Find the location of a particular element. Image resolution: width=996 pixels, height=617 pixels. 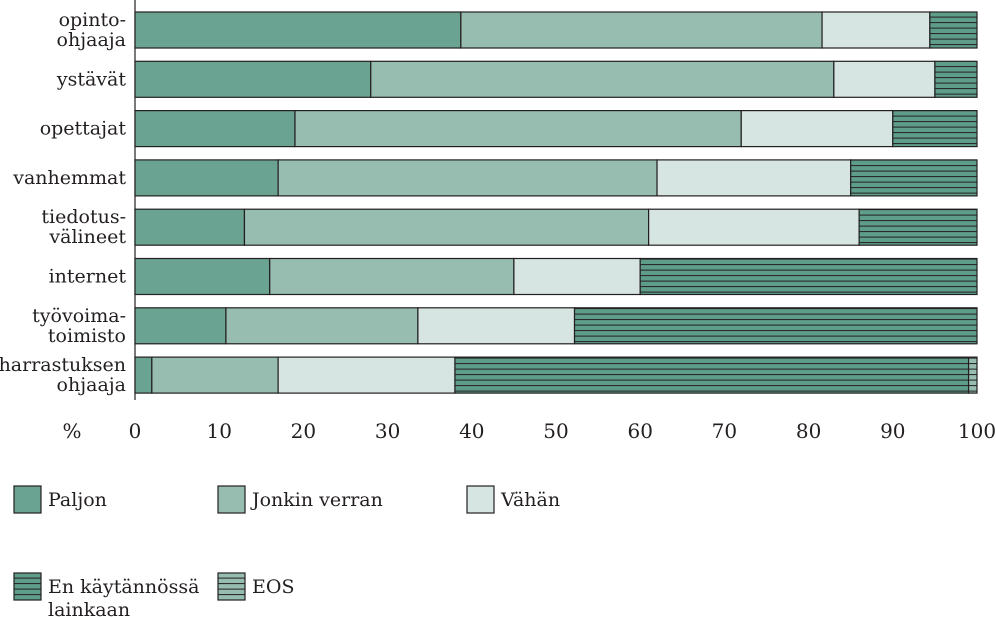

bar-tiedotus-välineet-jonkin-verran is located at coordinates (446, 227).